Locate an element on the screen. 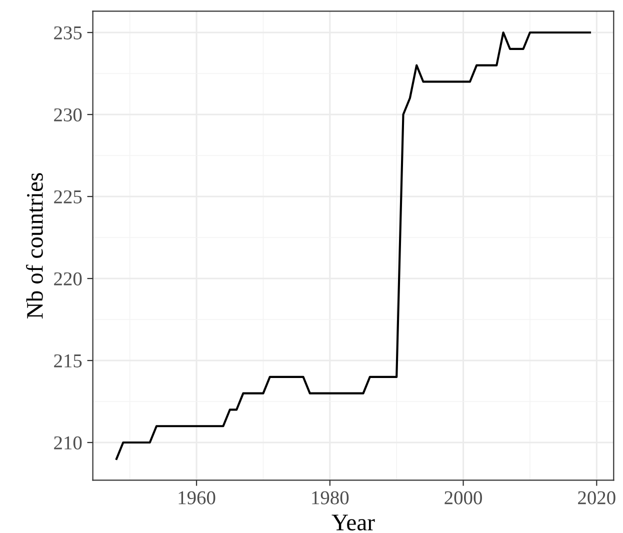 This screenshot has width=623, height=533. y-tick-label: 225 is located at coordinates (68, 197).